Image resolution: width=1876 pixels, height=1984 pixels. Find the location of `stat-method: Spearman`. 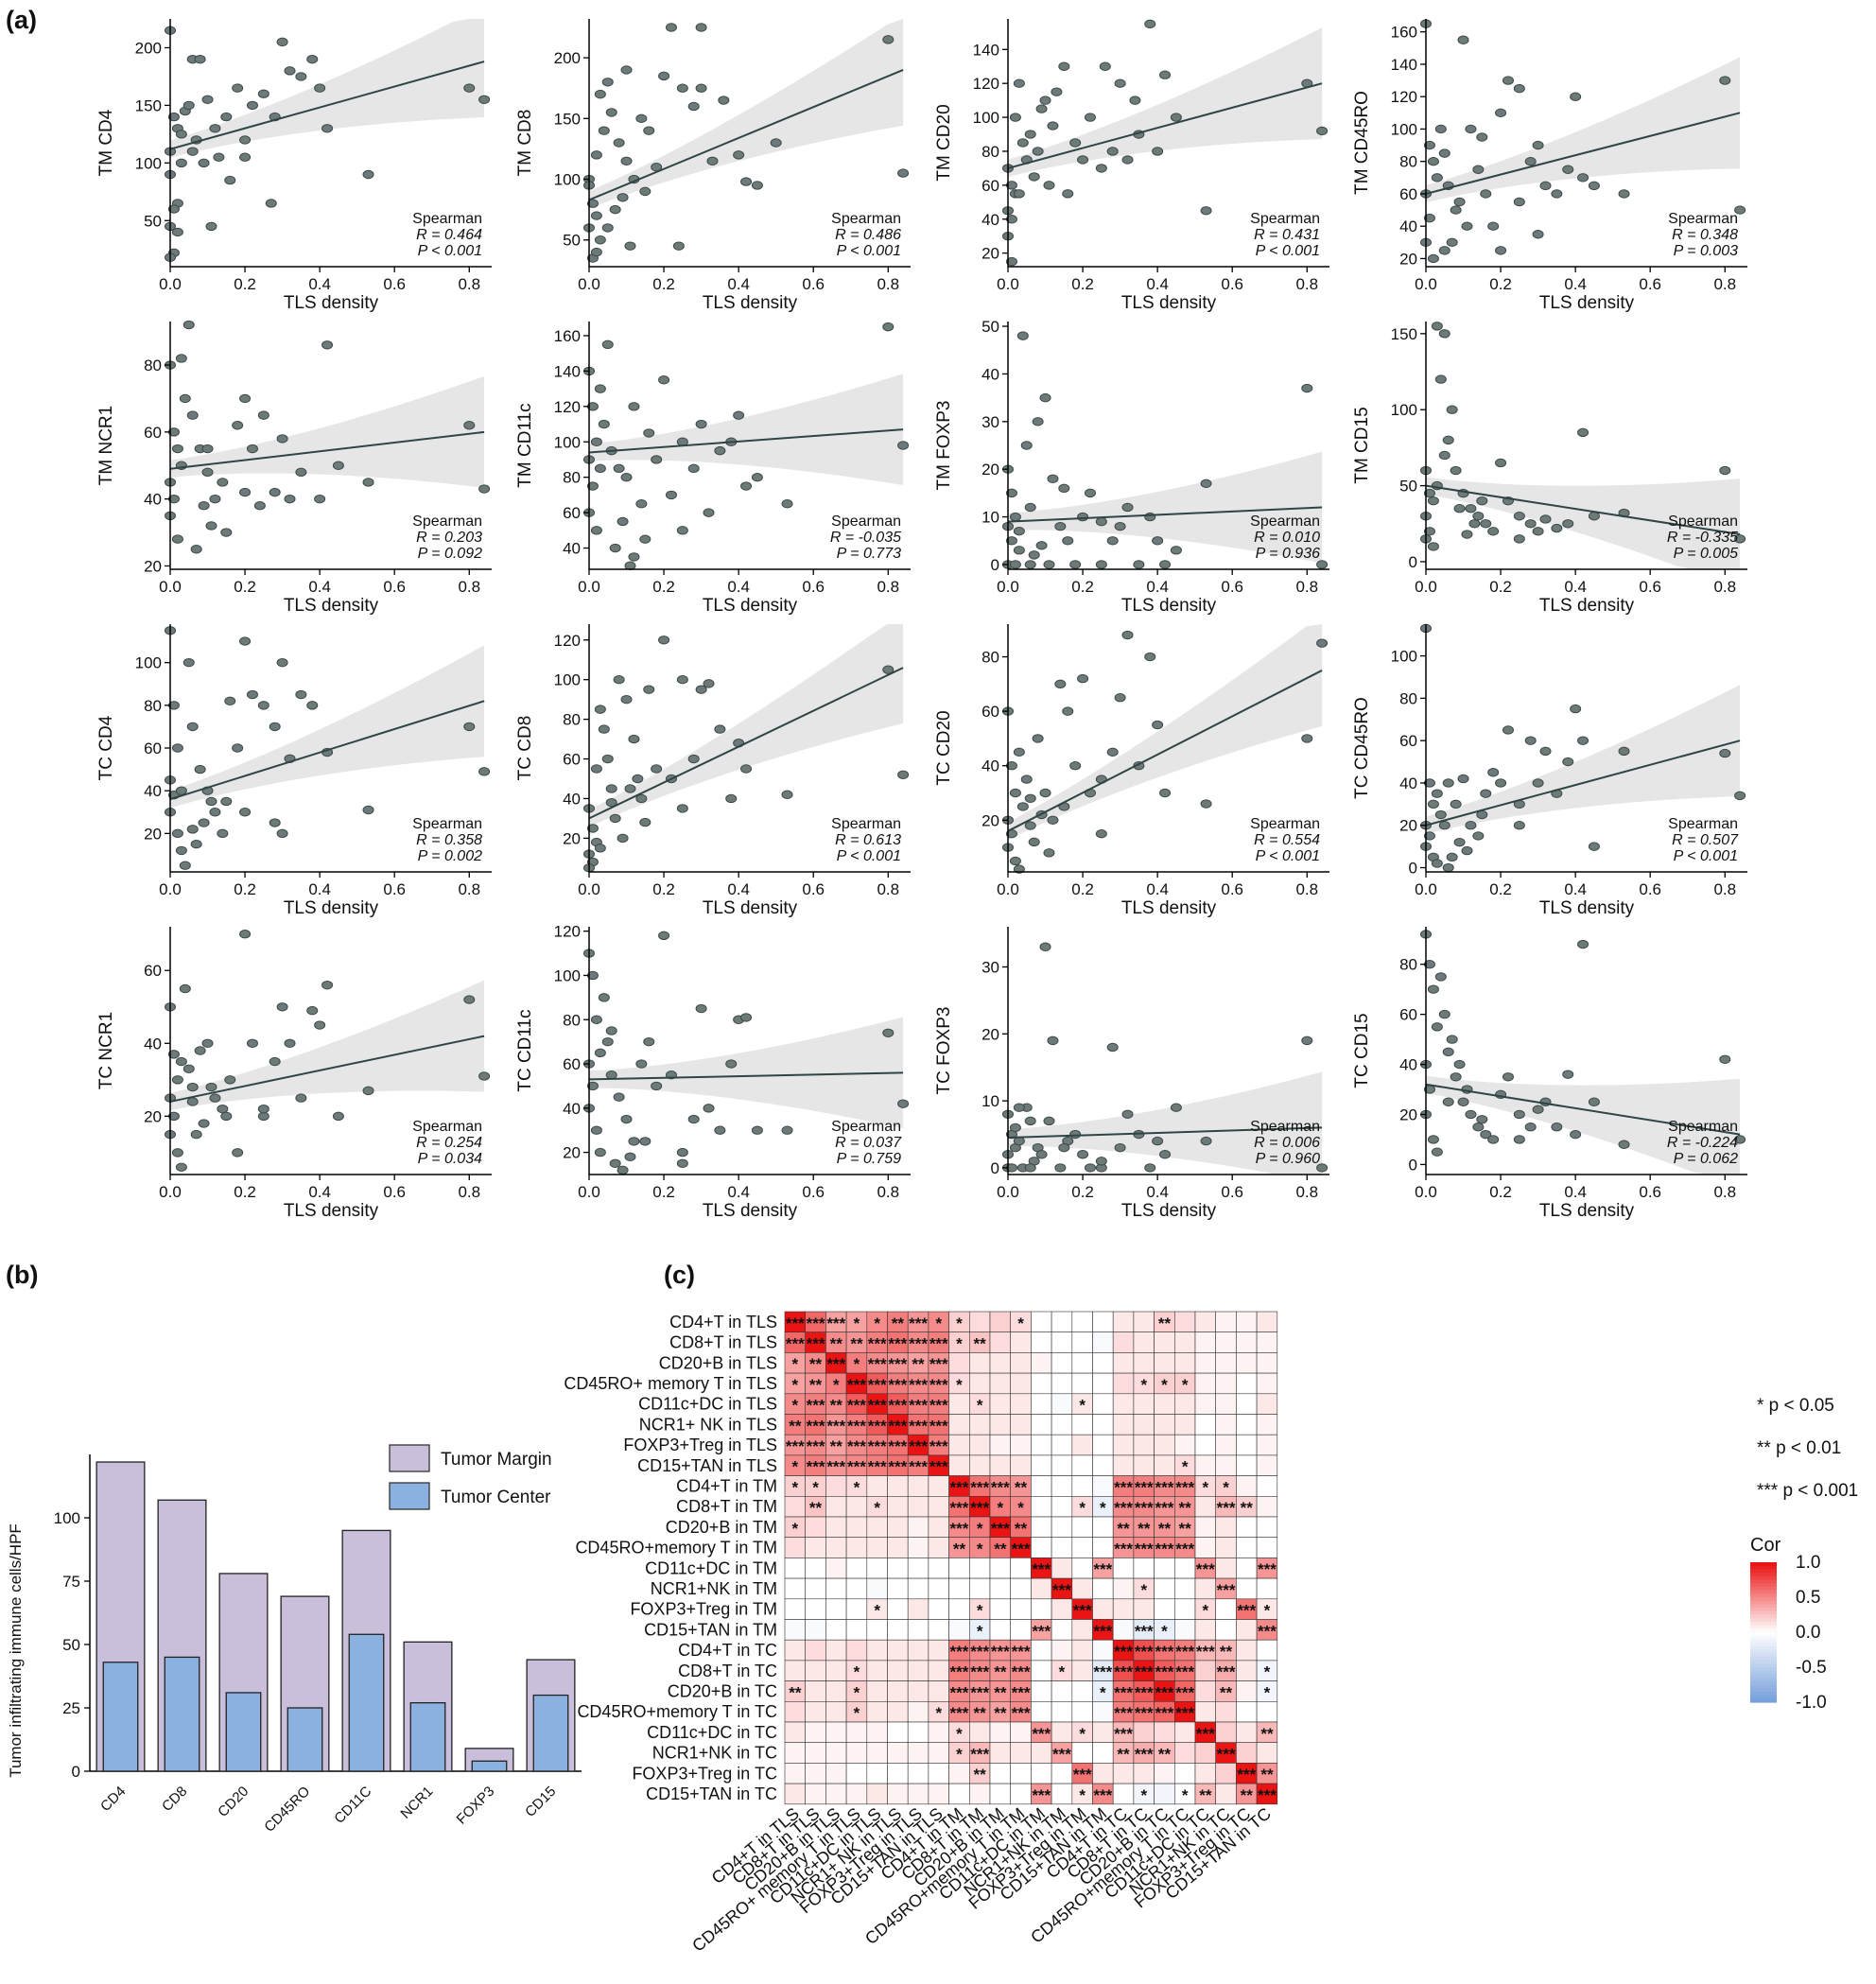

stat-method: Spearman is located at coordinates (866, 824).